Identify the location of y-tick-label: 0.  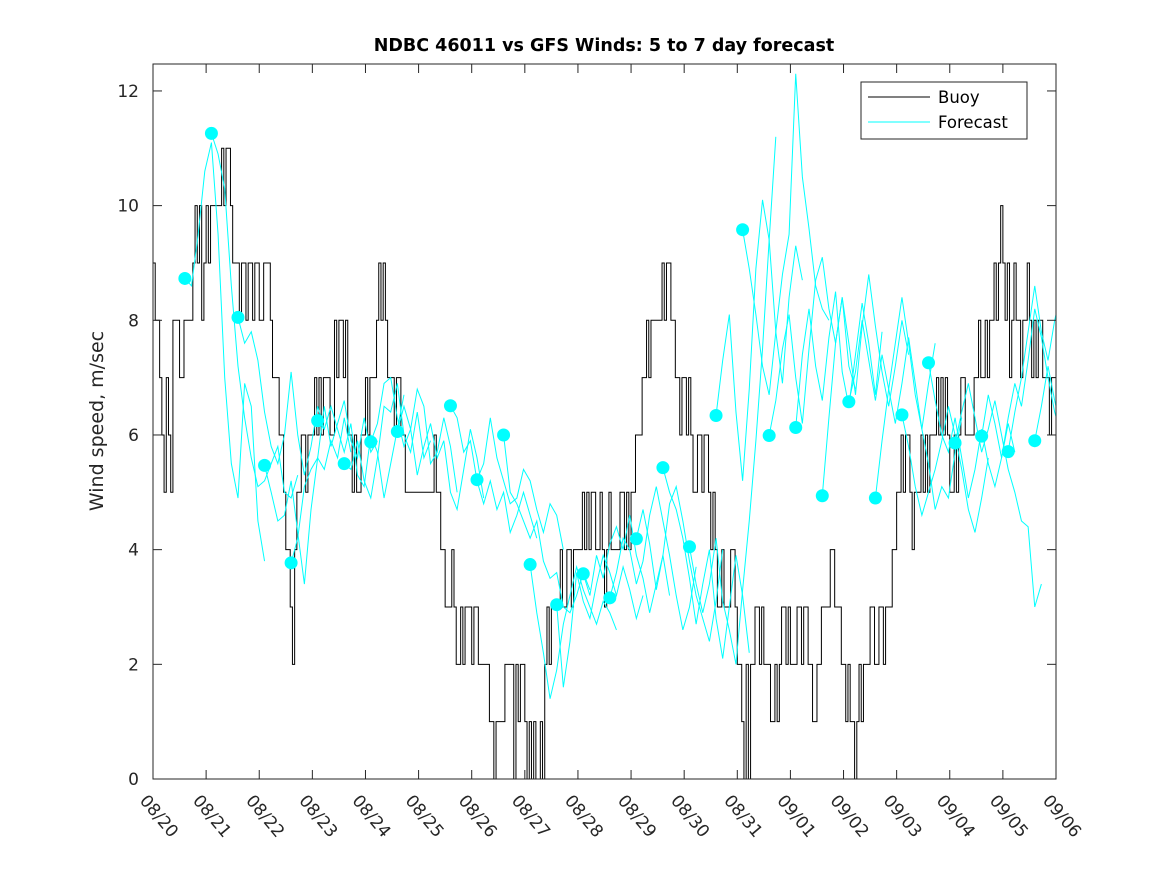
(133, 780).